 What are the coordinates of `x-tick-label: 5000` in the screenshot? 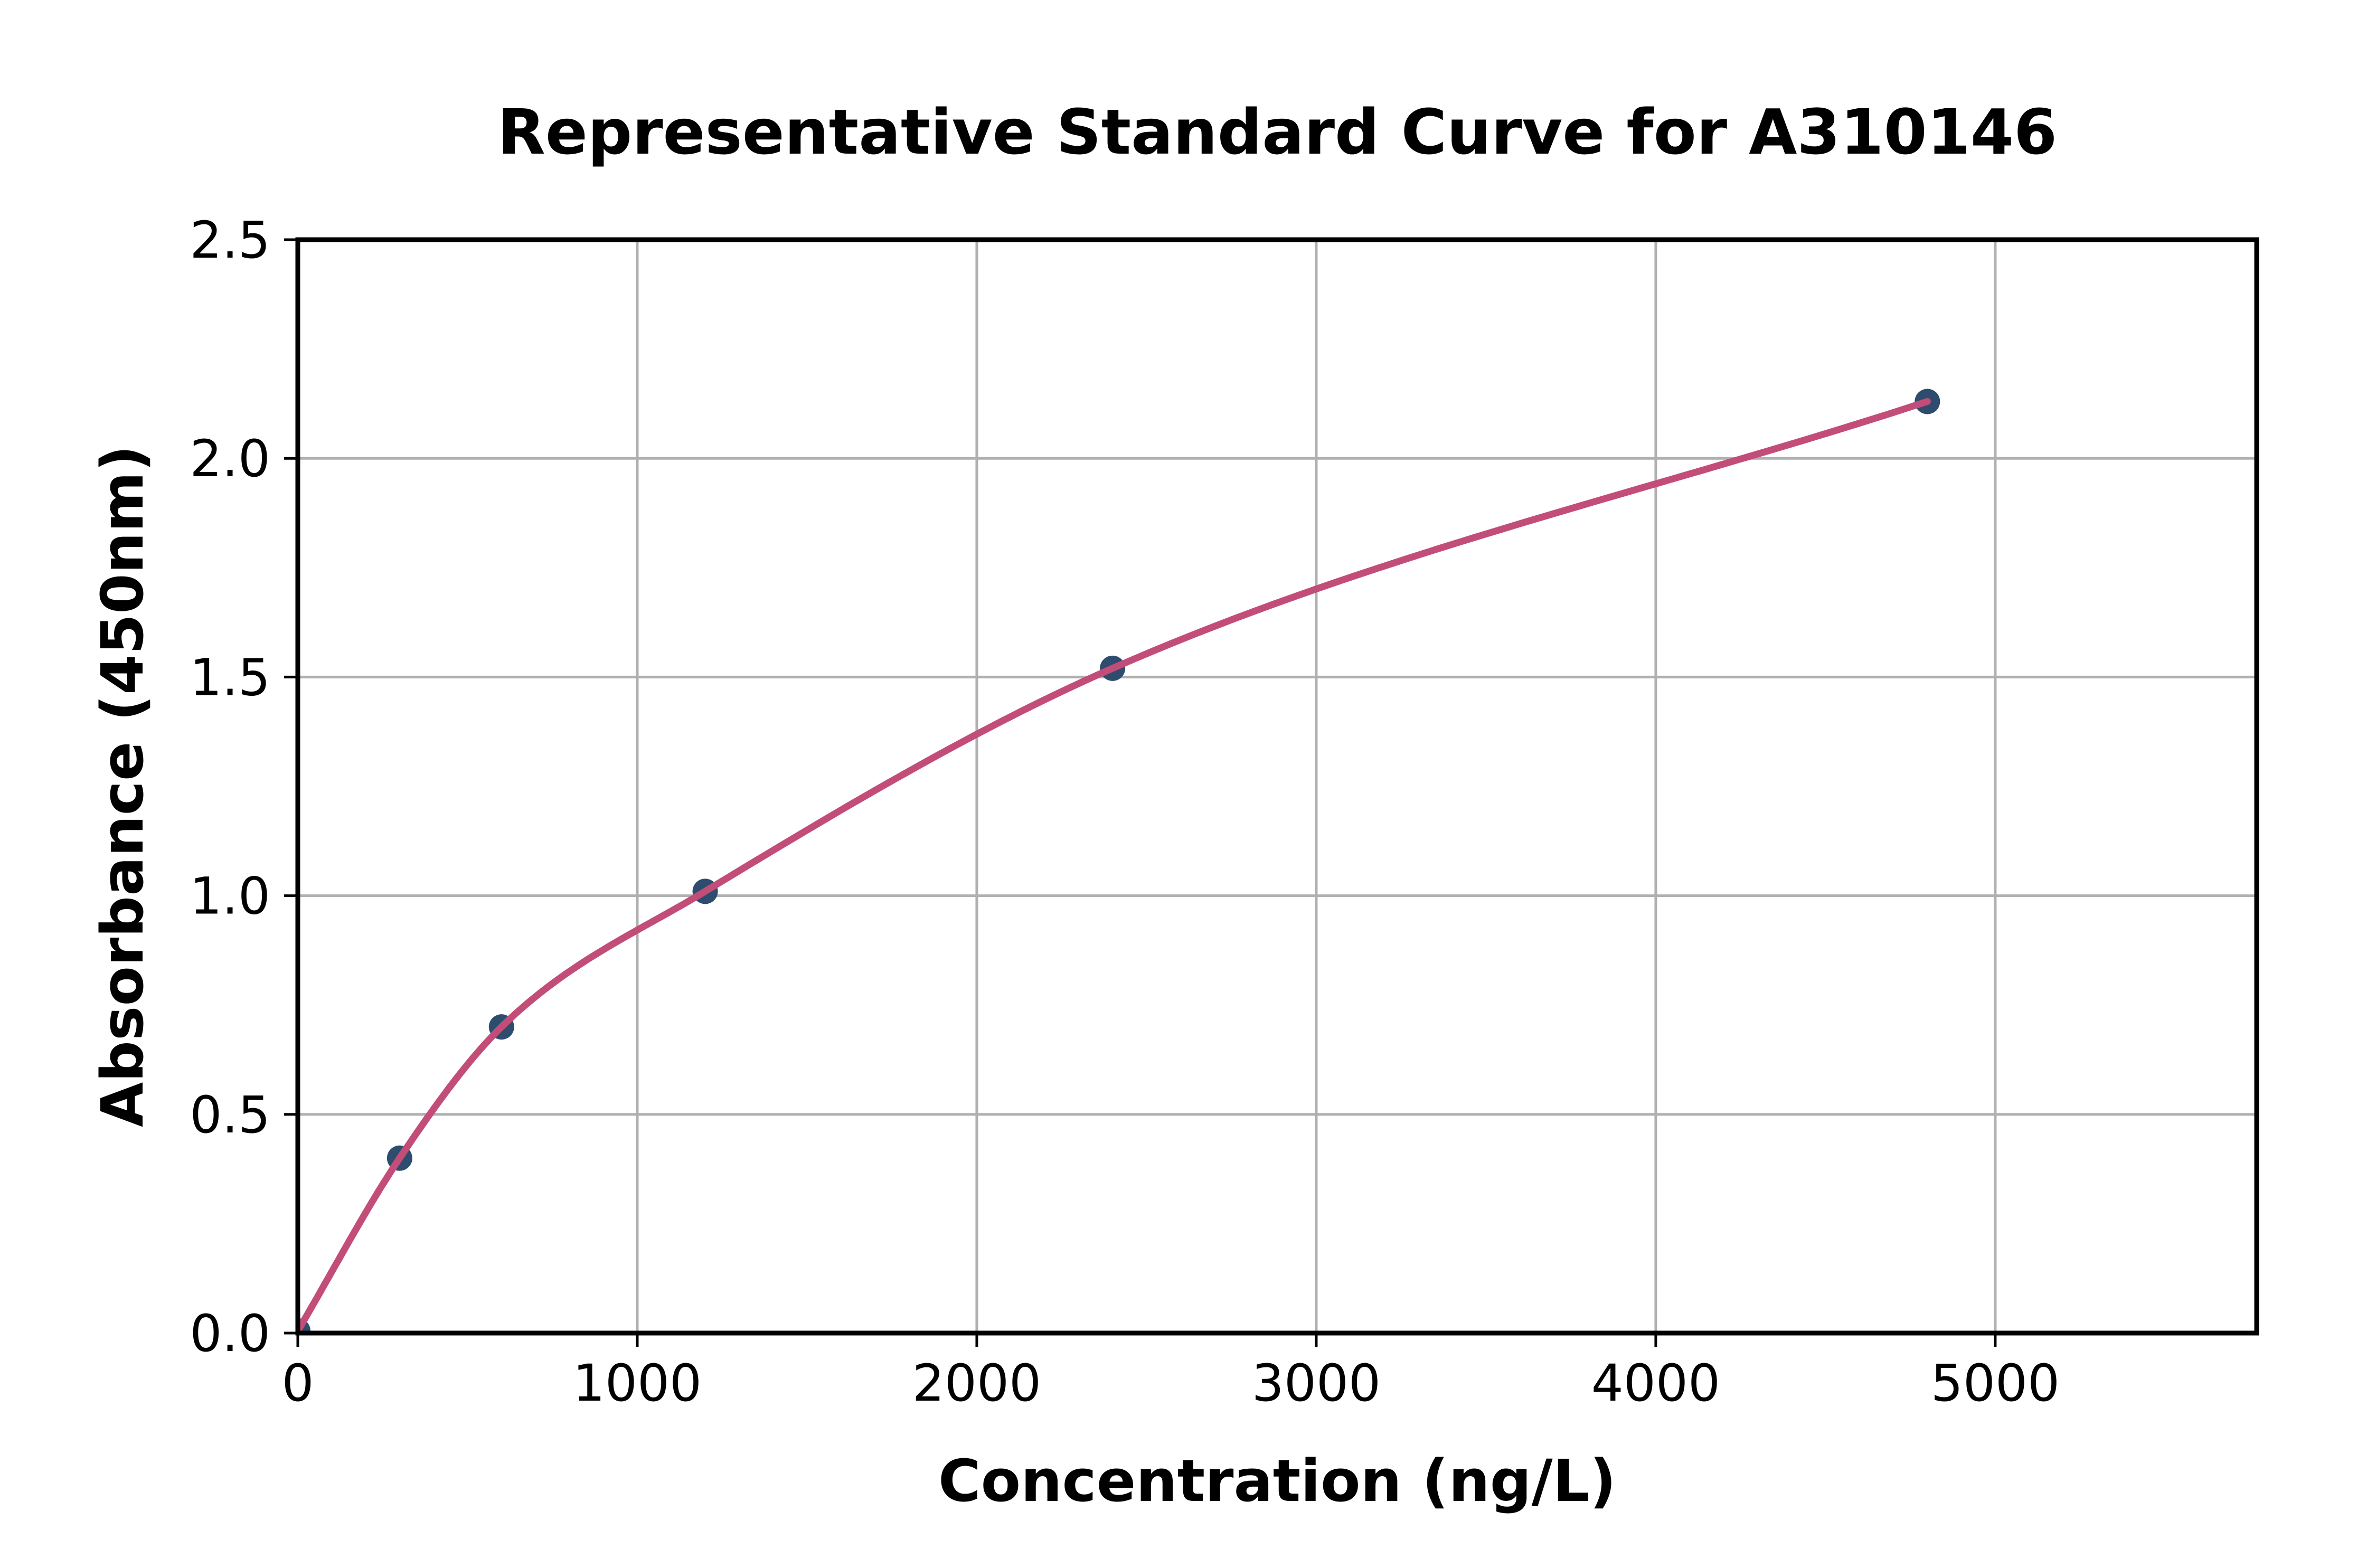 It's located at (1996, 1384).